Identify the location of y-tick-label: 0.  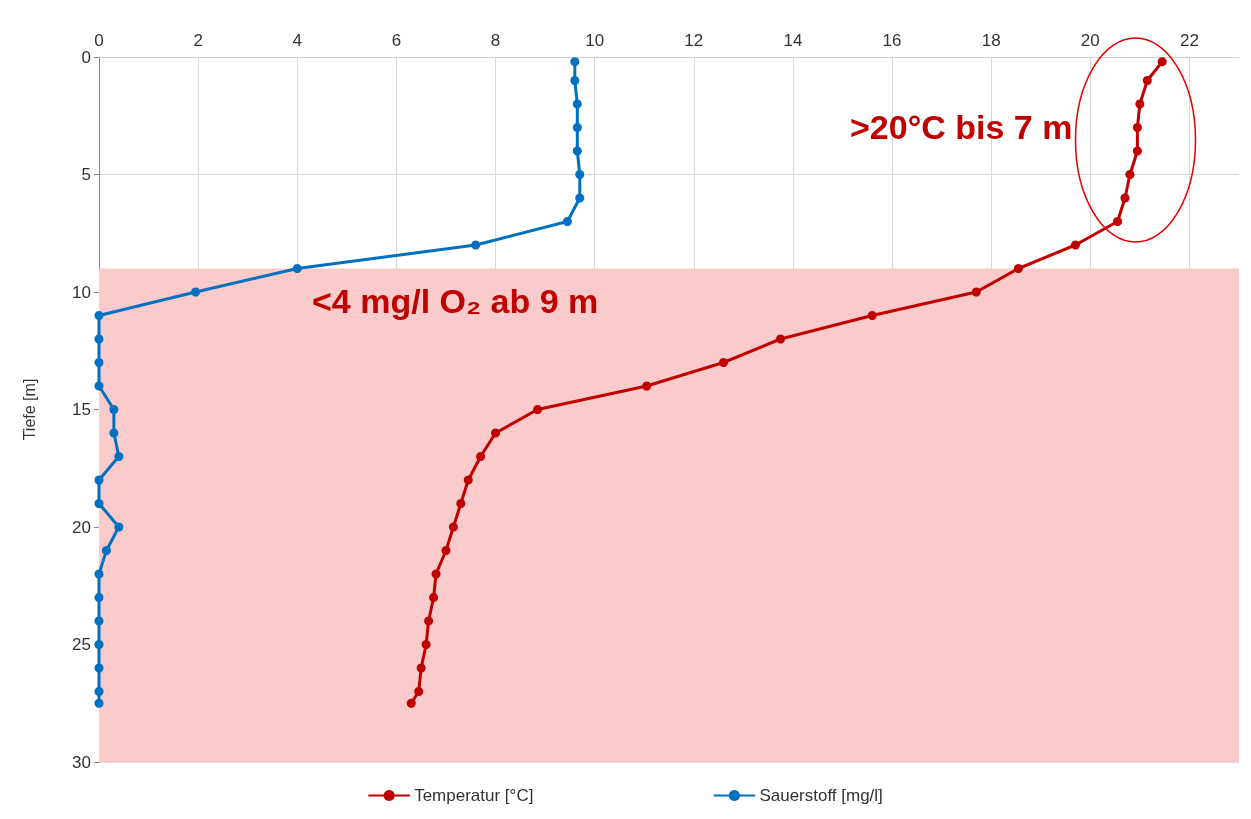
(86, 57).